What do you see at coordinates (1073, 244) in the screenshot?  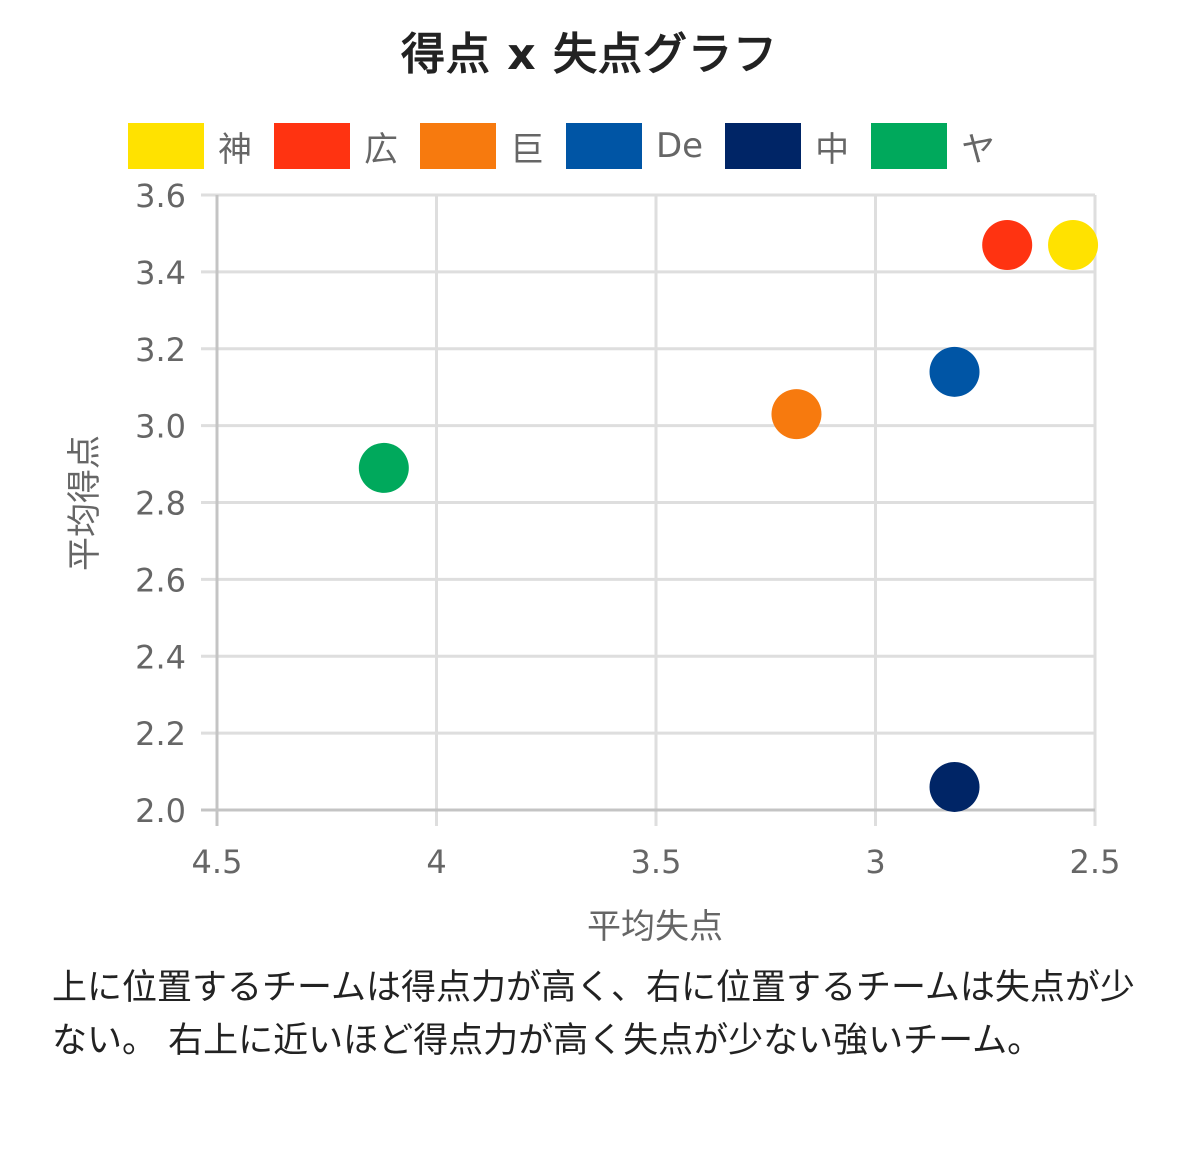 I see `data-point-神` at bounding box center [1073, 244].